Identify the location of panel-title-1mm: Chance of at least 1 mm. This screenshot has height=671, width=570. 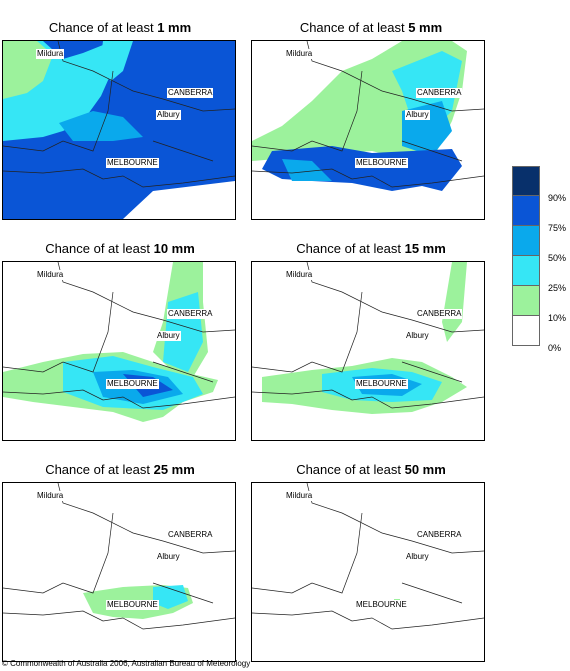
(120, 27).